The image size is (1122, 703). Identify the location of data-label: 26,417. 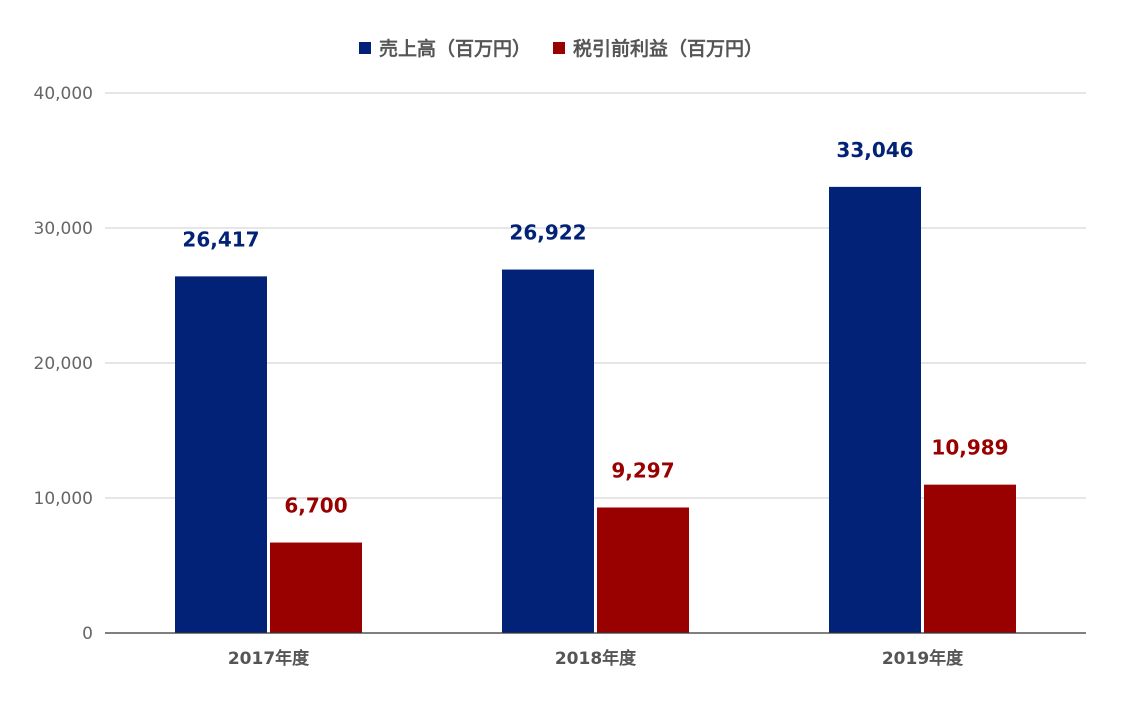
(220, 239).